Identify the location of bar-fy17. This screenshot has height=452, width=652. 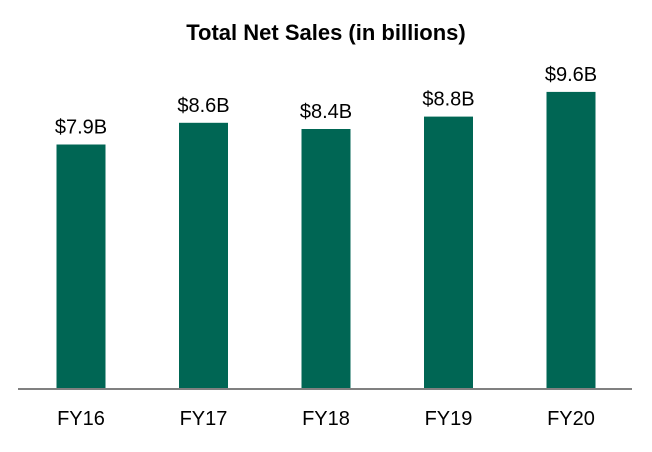
(203, 256).